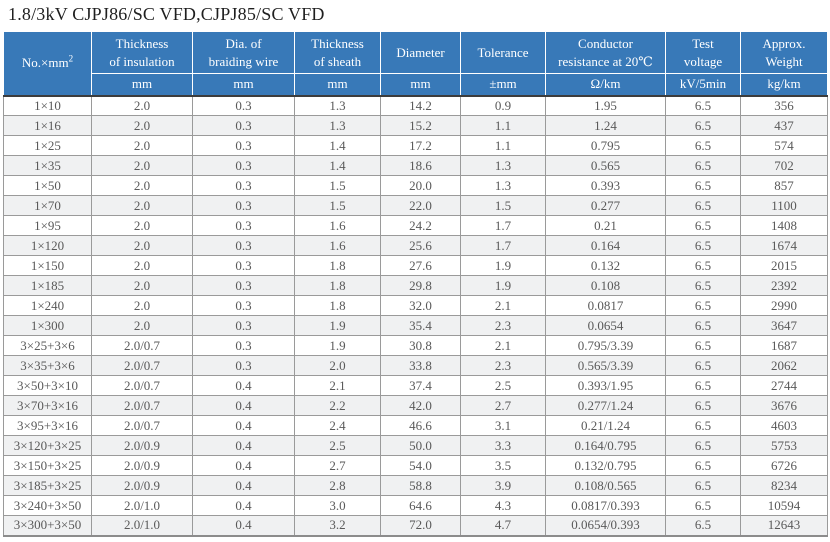 Image resolution: width=830 pixels, height=542 pixels. What do you see at coordinates (784, 405) in the screenshot?
I see `table-cell: 3676` at bounding box center [784, 405].